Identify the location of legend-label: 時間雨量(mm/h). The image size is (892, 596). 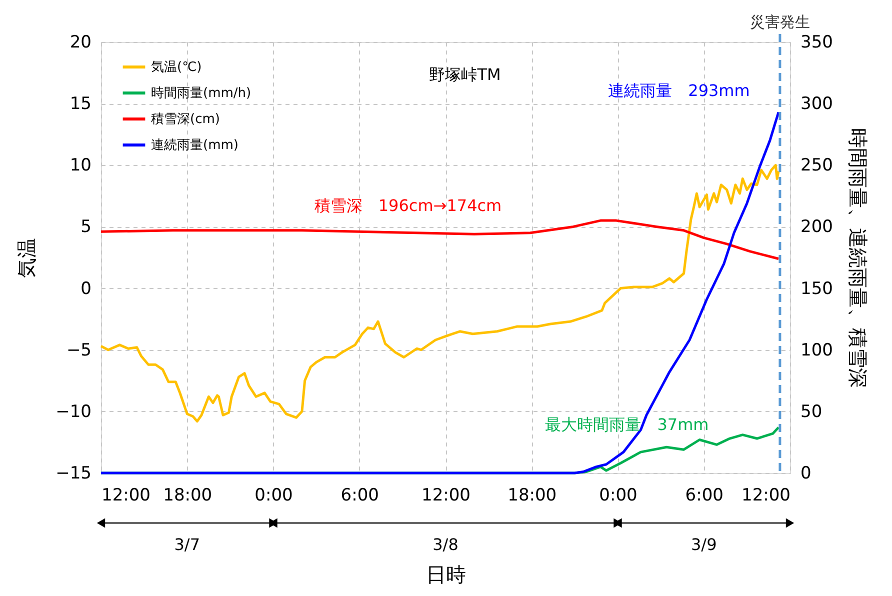
(201, 93).